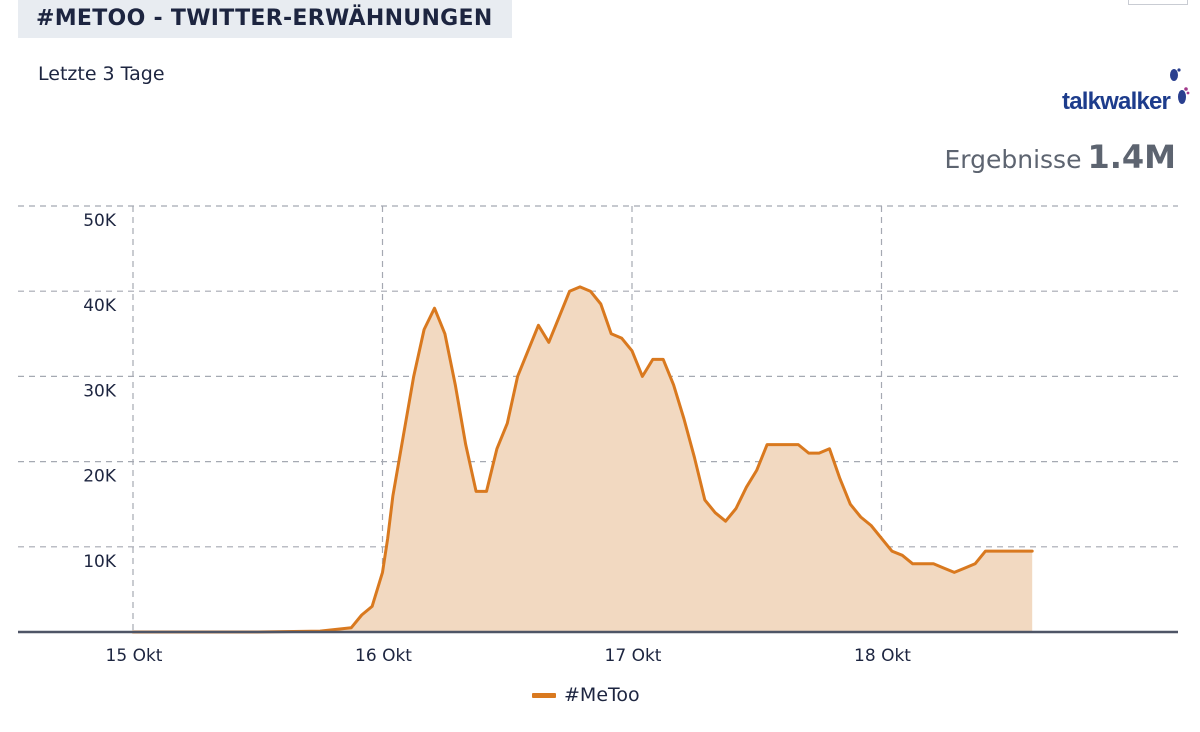 This screenshot has height=732, width=1200. Describe the element at coordinates (100, 477) in the screenshot. I see `y-tick-label: 20K` at that location.